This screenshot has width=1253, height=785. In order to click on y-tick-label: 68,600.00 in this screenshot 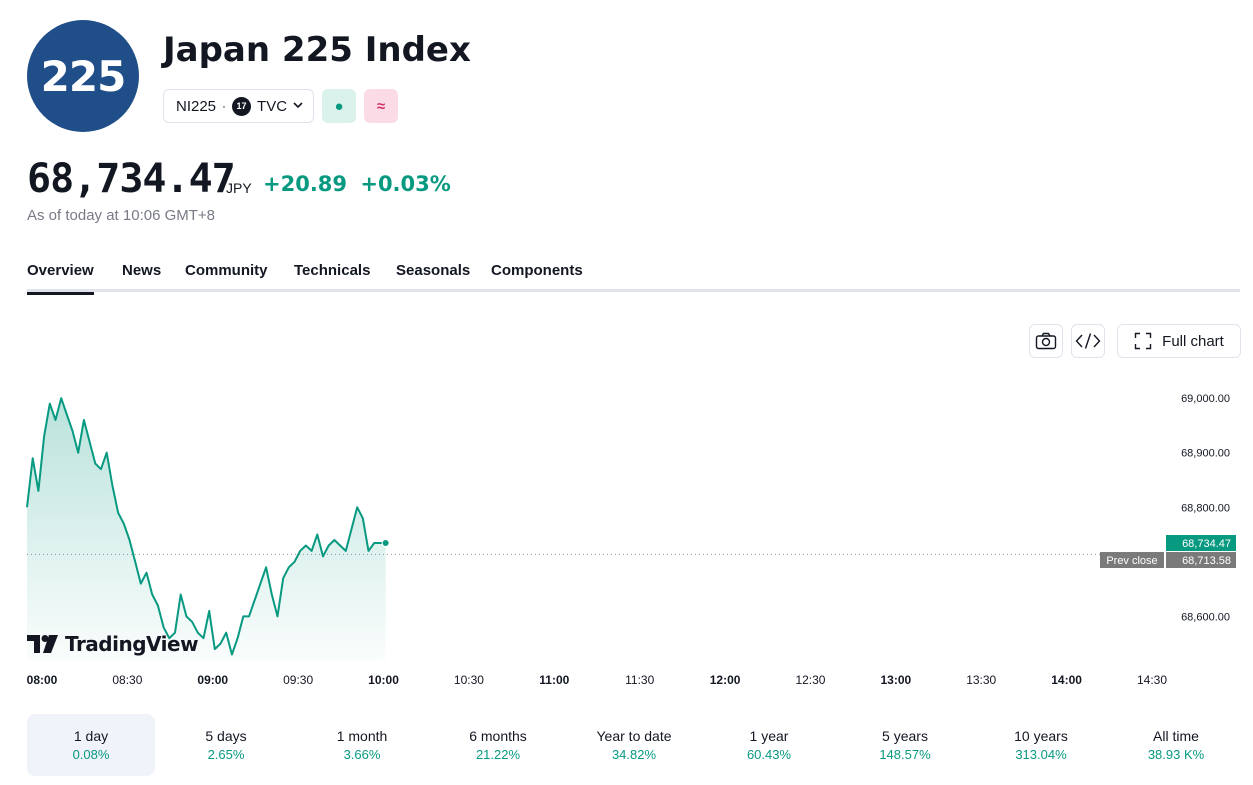, I will do `click(1205, 617)`.